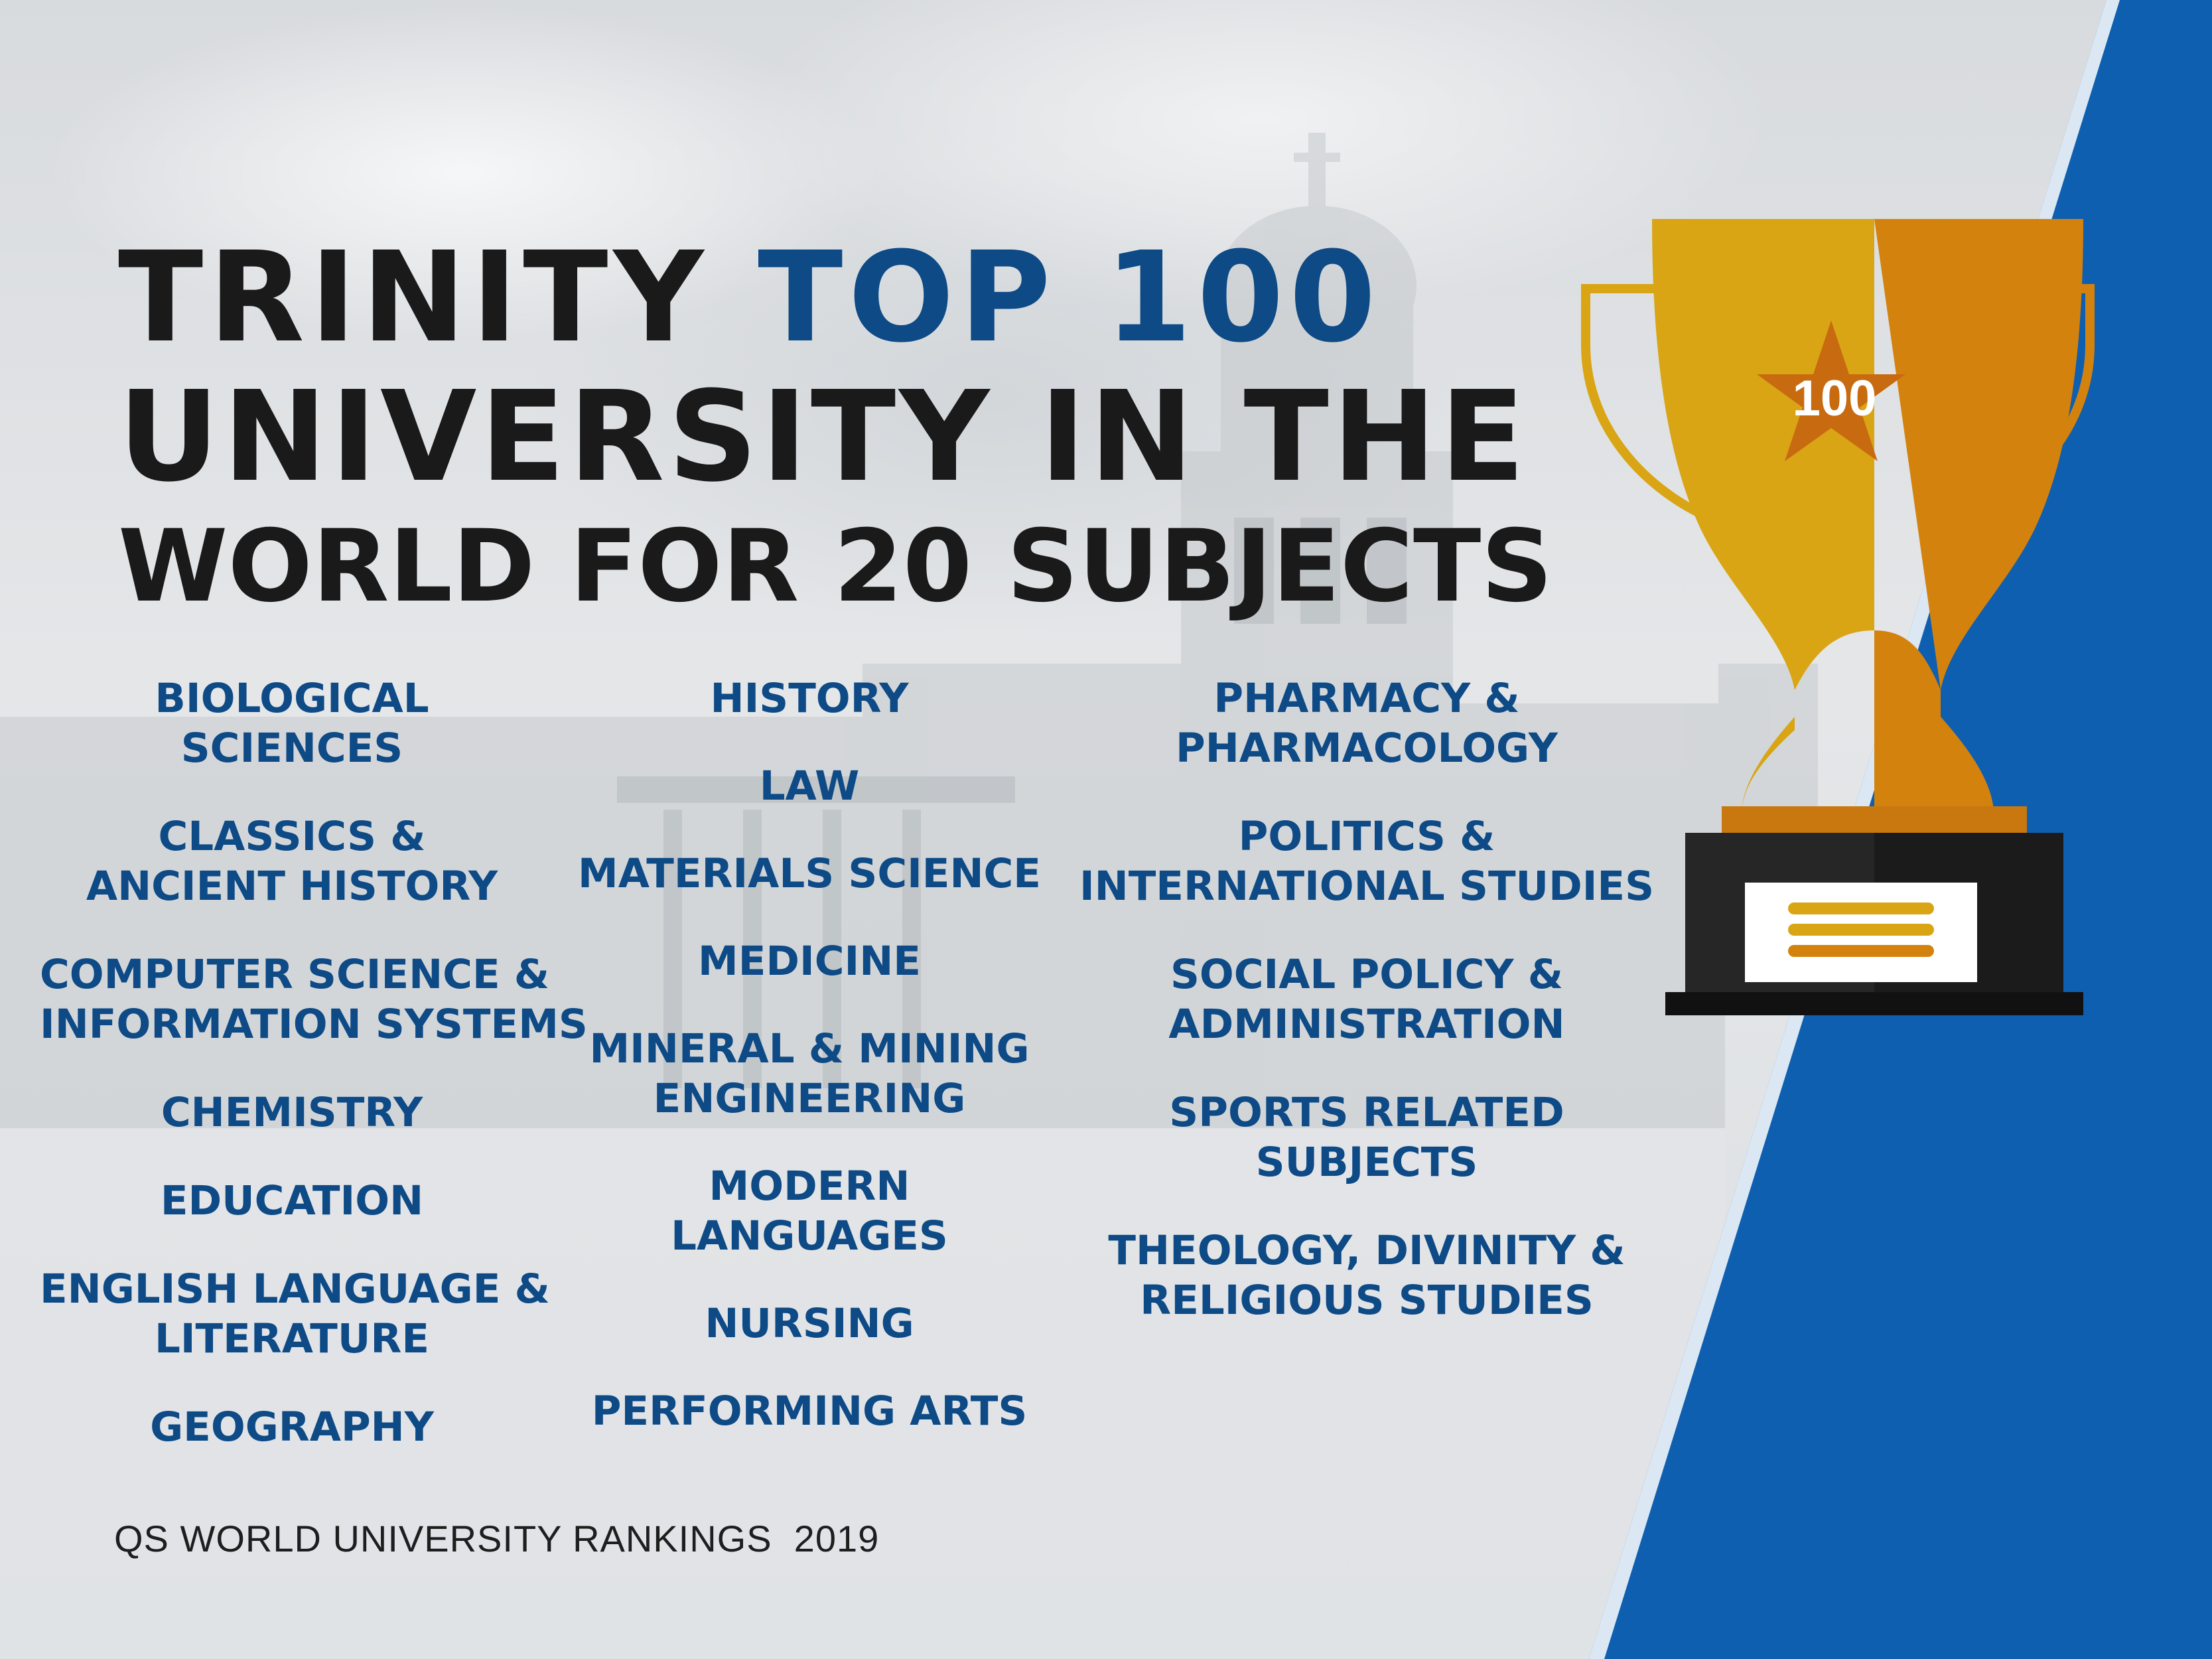 The height and width of the screenshot is (1659, 2212). I want to click on subject-line: COMPUTER SCIENCE &, so click(295, 974).